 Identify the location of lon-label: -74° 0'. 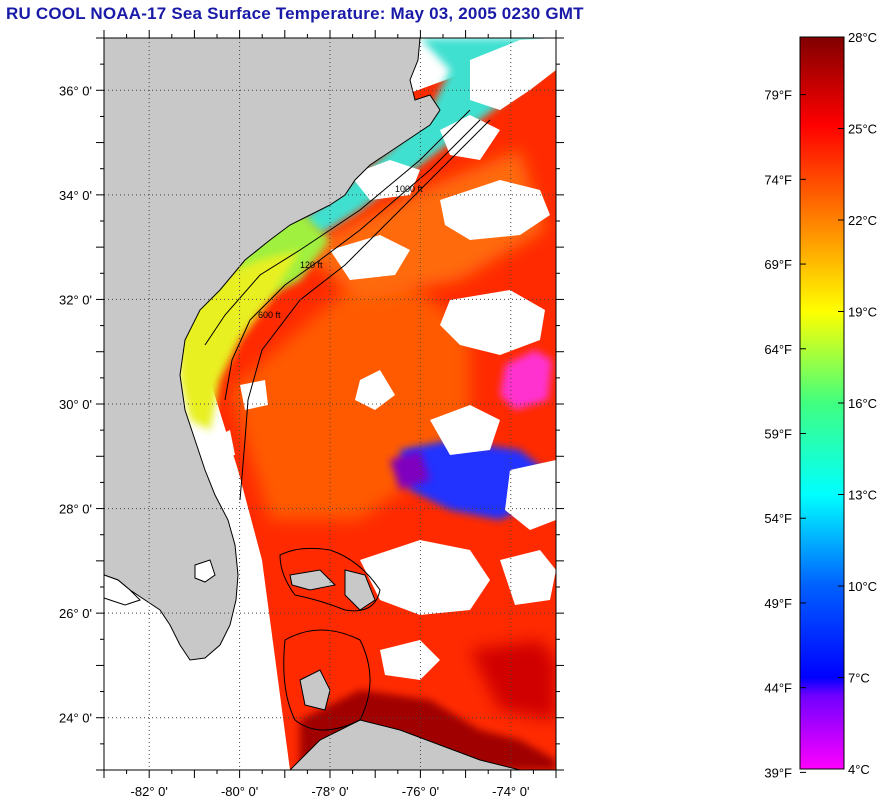
(510, 791).